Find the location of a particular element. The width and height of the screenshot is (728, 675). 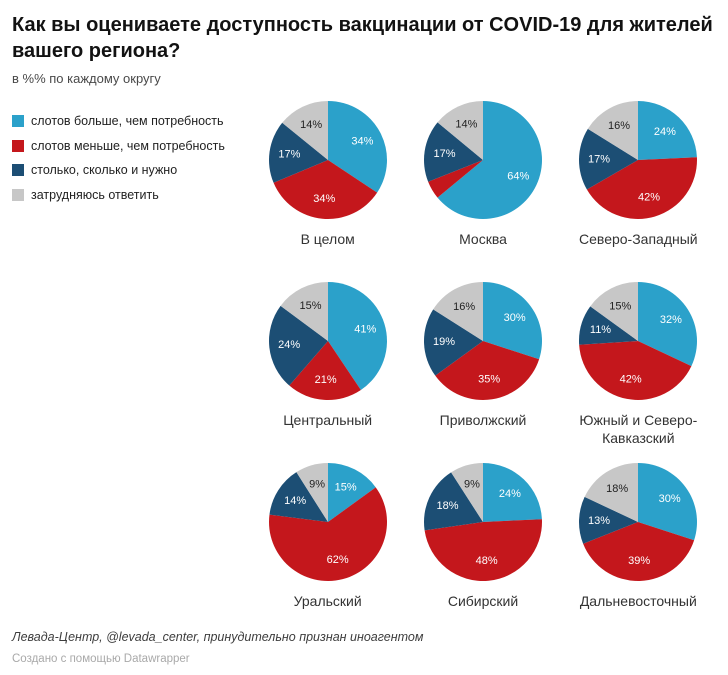

datawrapper-credit: Создано с помощью Datawrapper is located at coordinates (101, 659).